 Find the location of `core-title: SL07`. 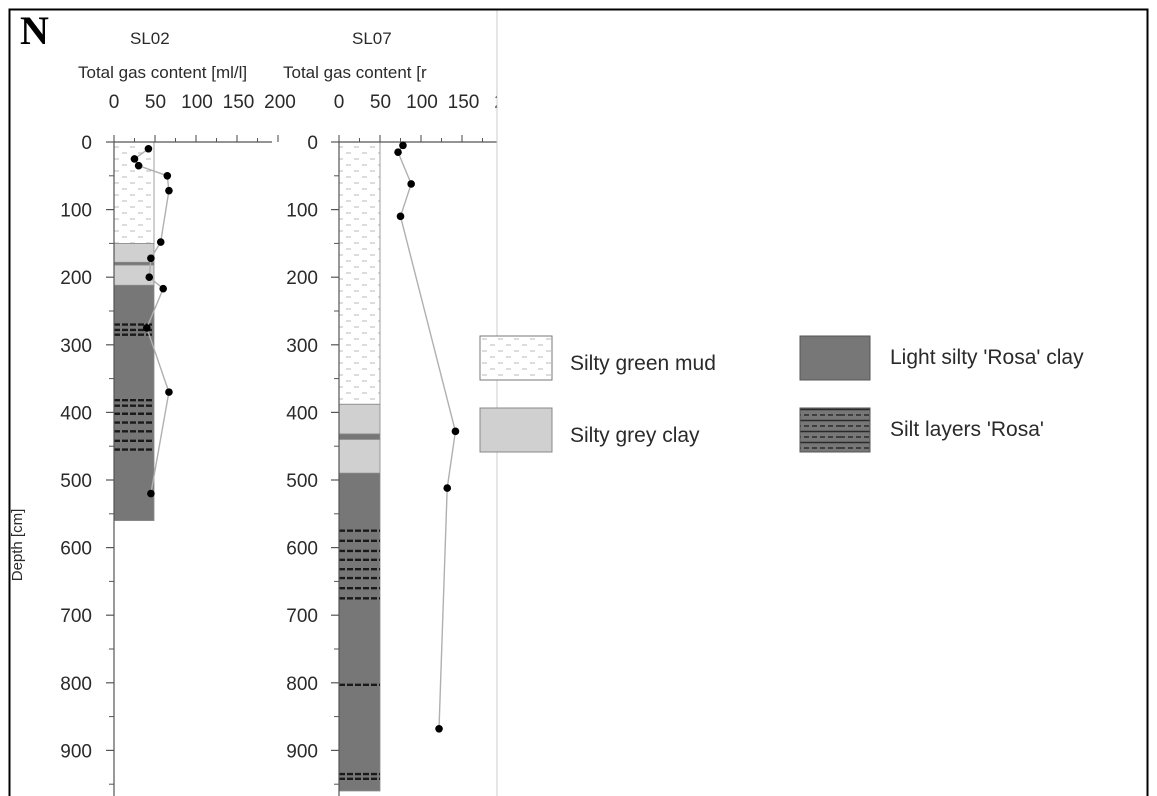

core-title: SL07 is located at coordinates (372, 38).